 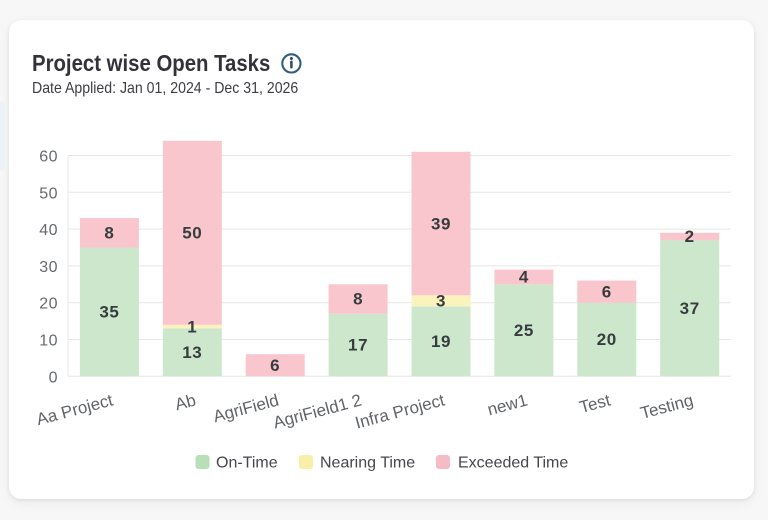 What do you see at coordinates (524, 277) in the screenshot?
I see `svg-text: 4` at bounding box center [524, 277].